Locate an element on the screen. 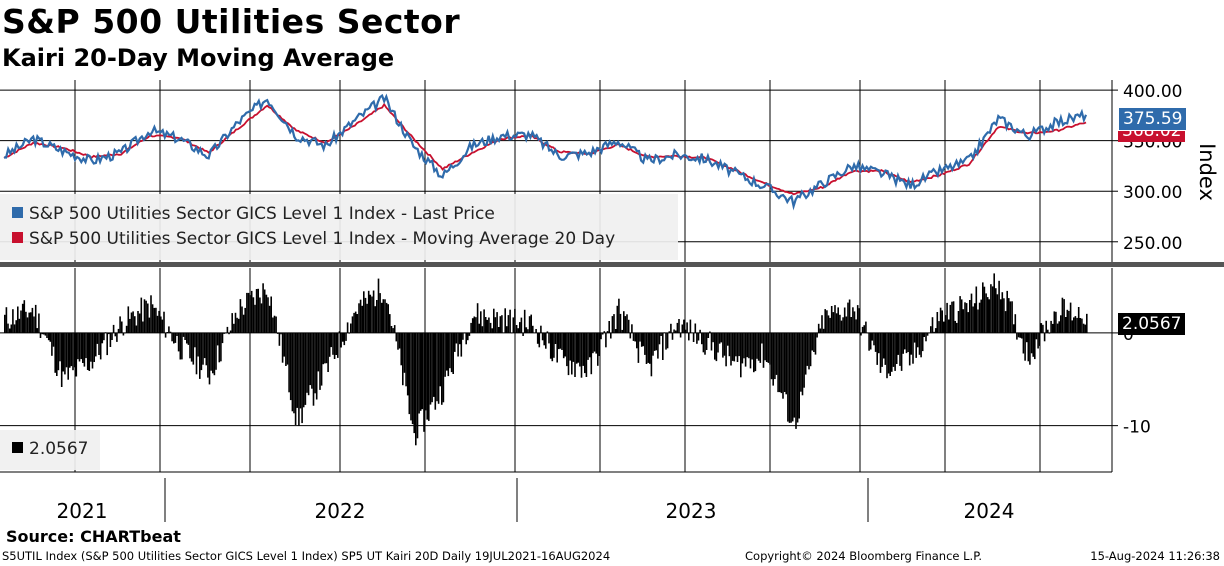 The width and height of the screenshot is (1224, 566). footer-copyright: Copyright© 2024 Bloomberg Finance L.P. is located at coordinates (863, 556).